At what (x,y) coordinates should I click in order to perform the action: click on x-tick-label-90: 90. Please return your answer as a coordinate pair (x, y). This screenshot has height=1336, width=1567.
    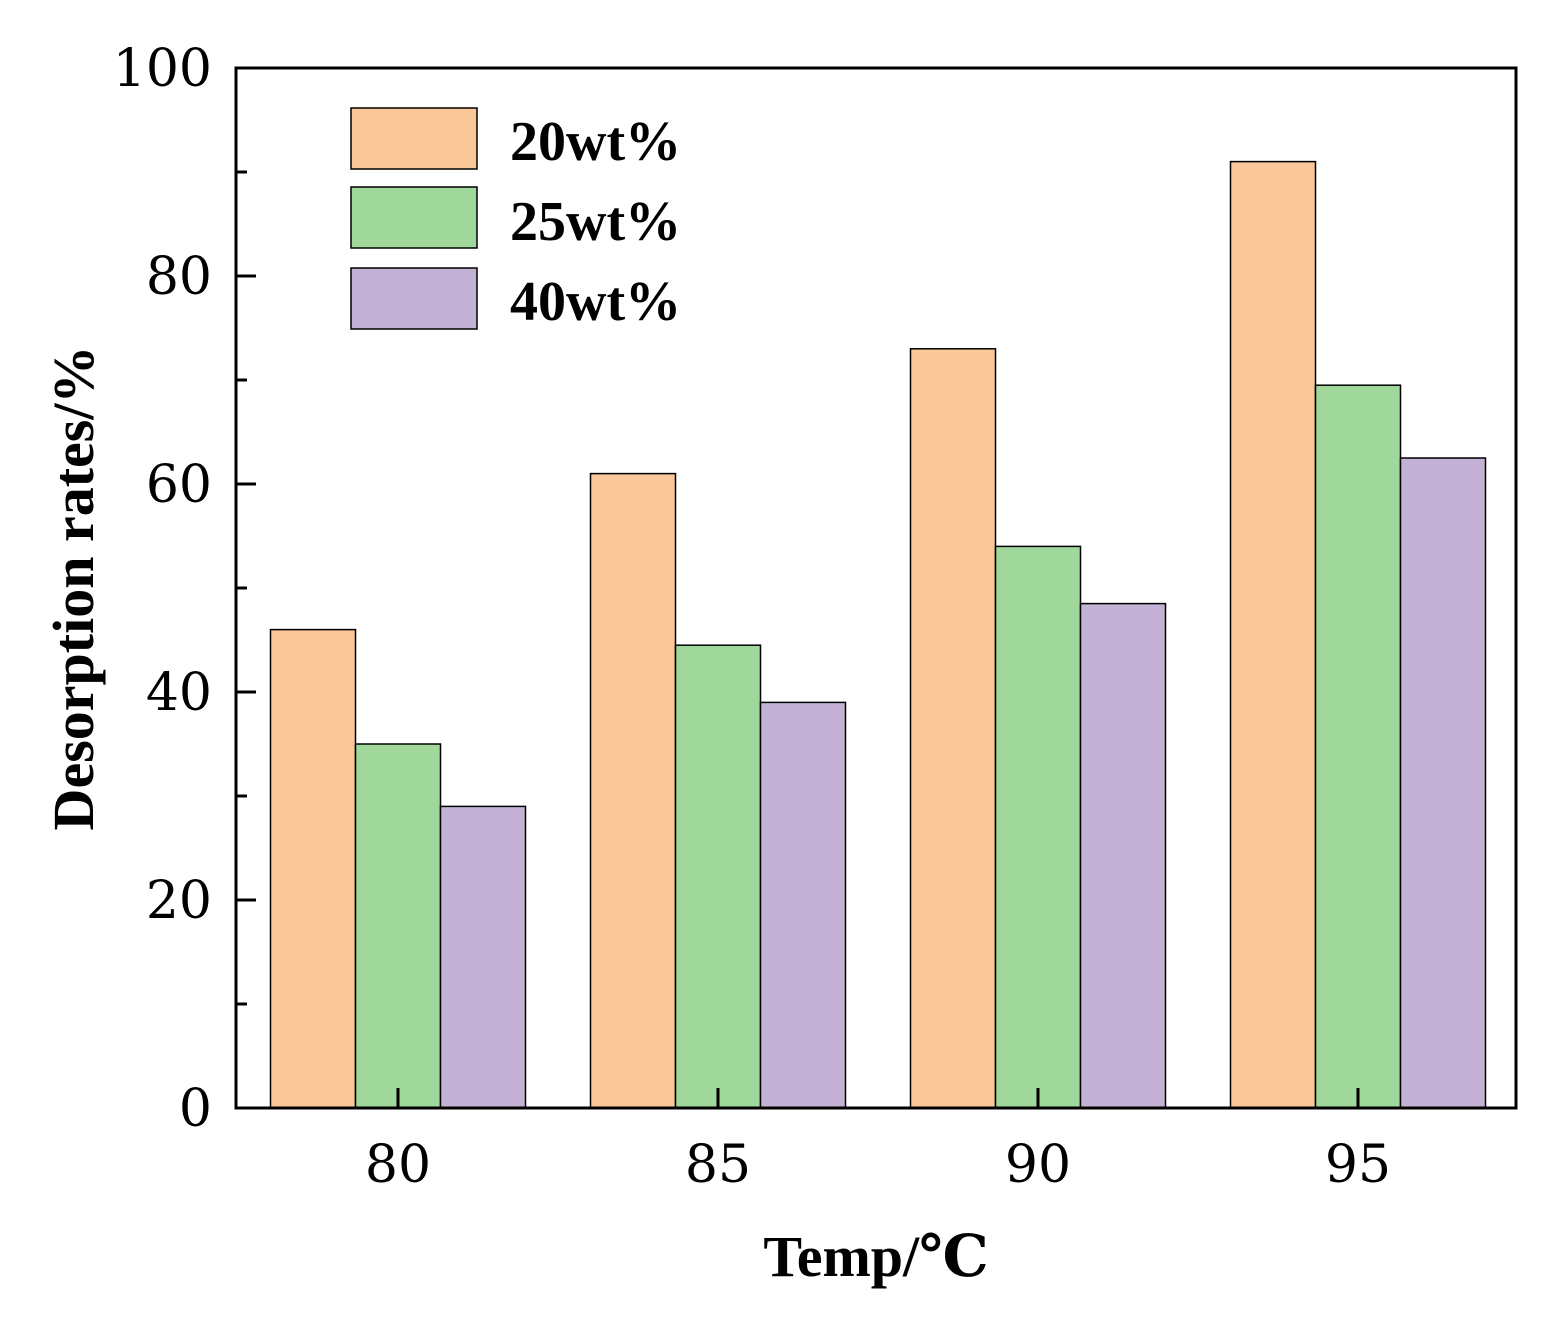
    Looking at the image, I should click on (1038, 1165).